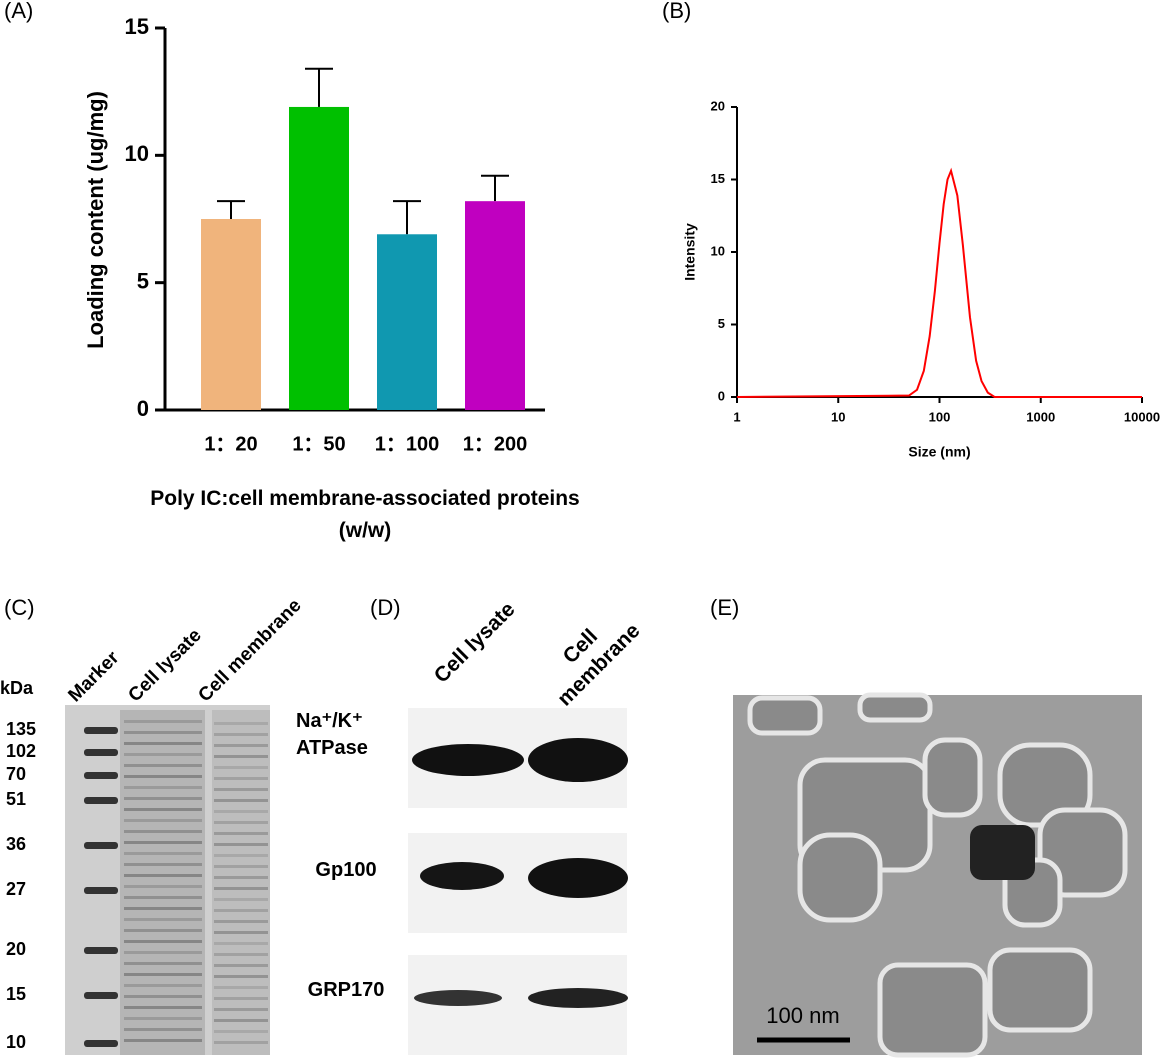 The width and height of the screenshot is (1167, 1058). I want to click on x-tick-label: 100, so click(940, 416).